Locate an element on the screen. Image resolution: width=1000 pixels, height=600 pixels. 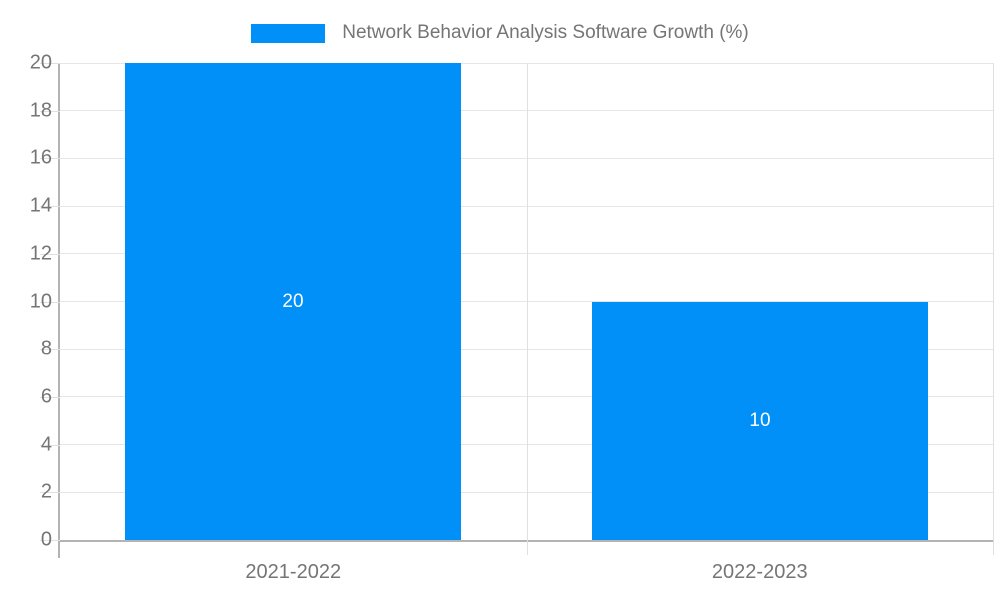
y-tick-label: 6 is located at coordinates (46, 396).